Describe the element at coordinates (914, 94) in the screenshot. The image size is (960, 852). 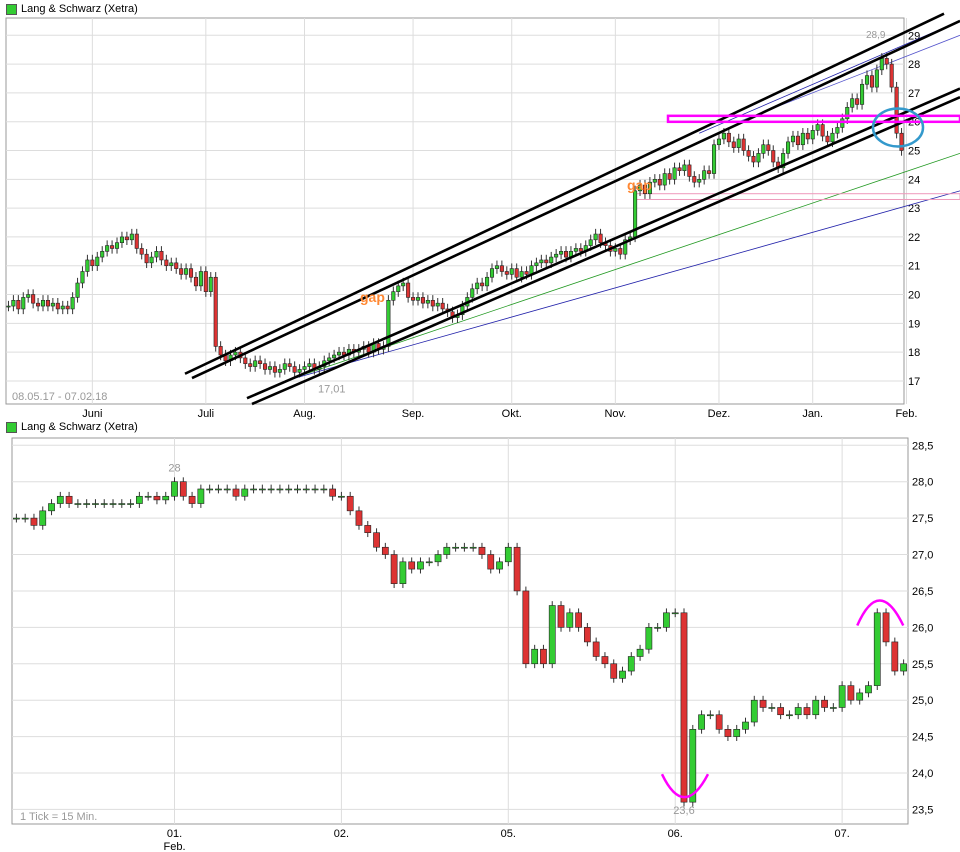
I see `y-tick-label: 27` at that location.